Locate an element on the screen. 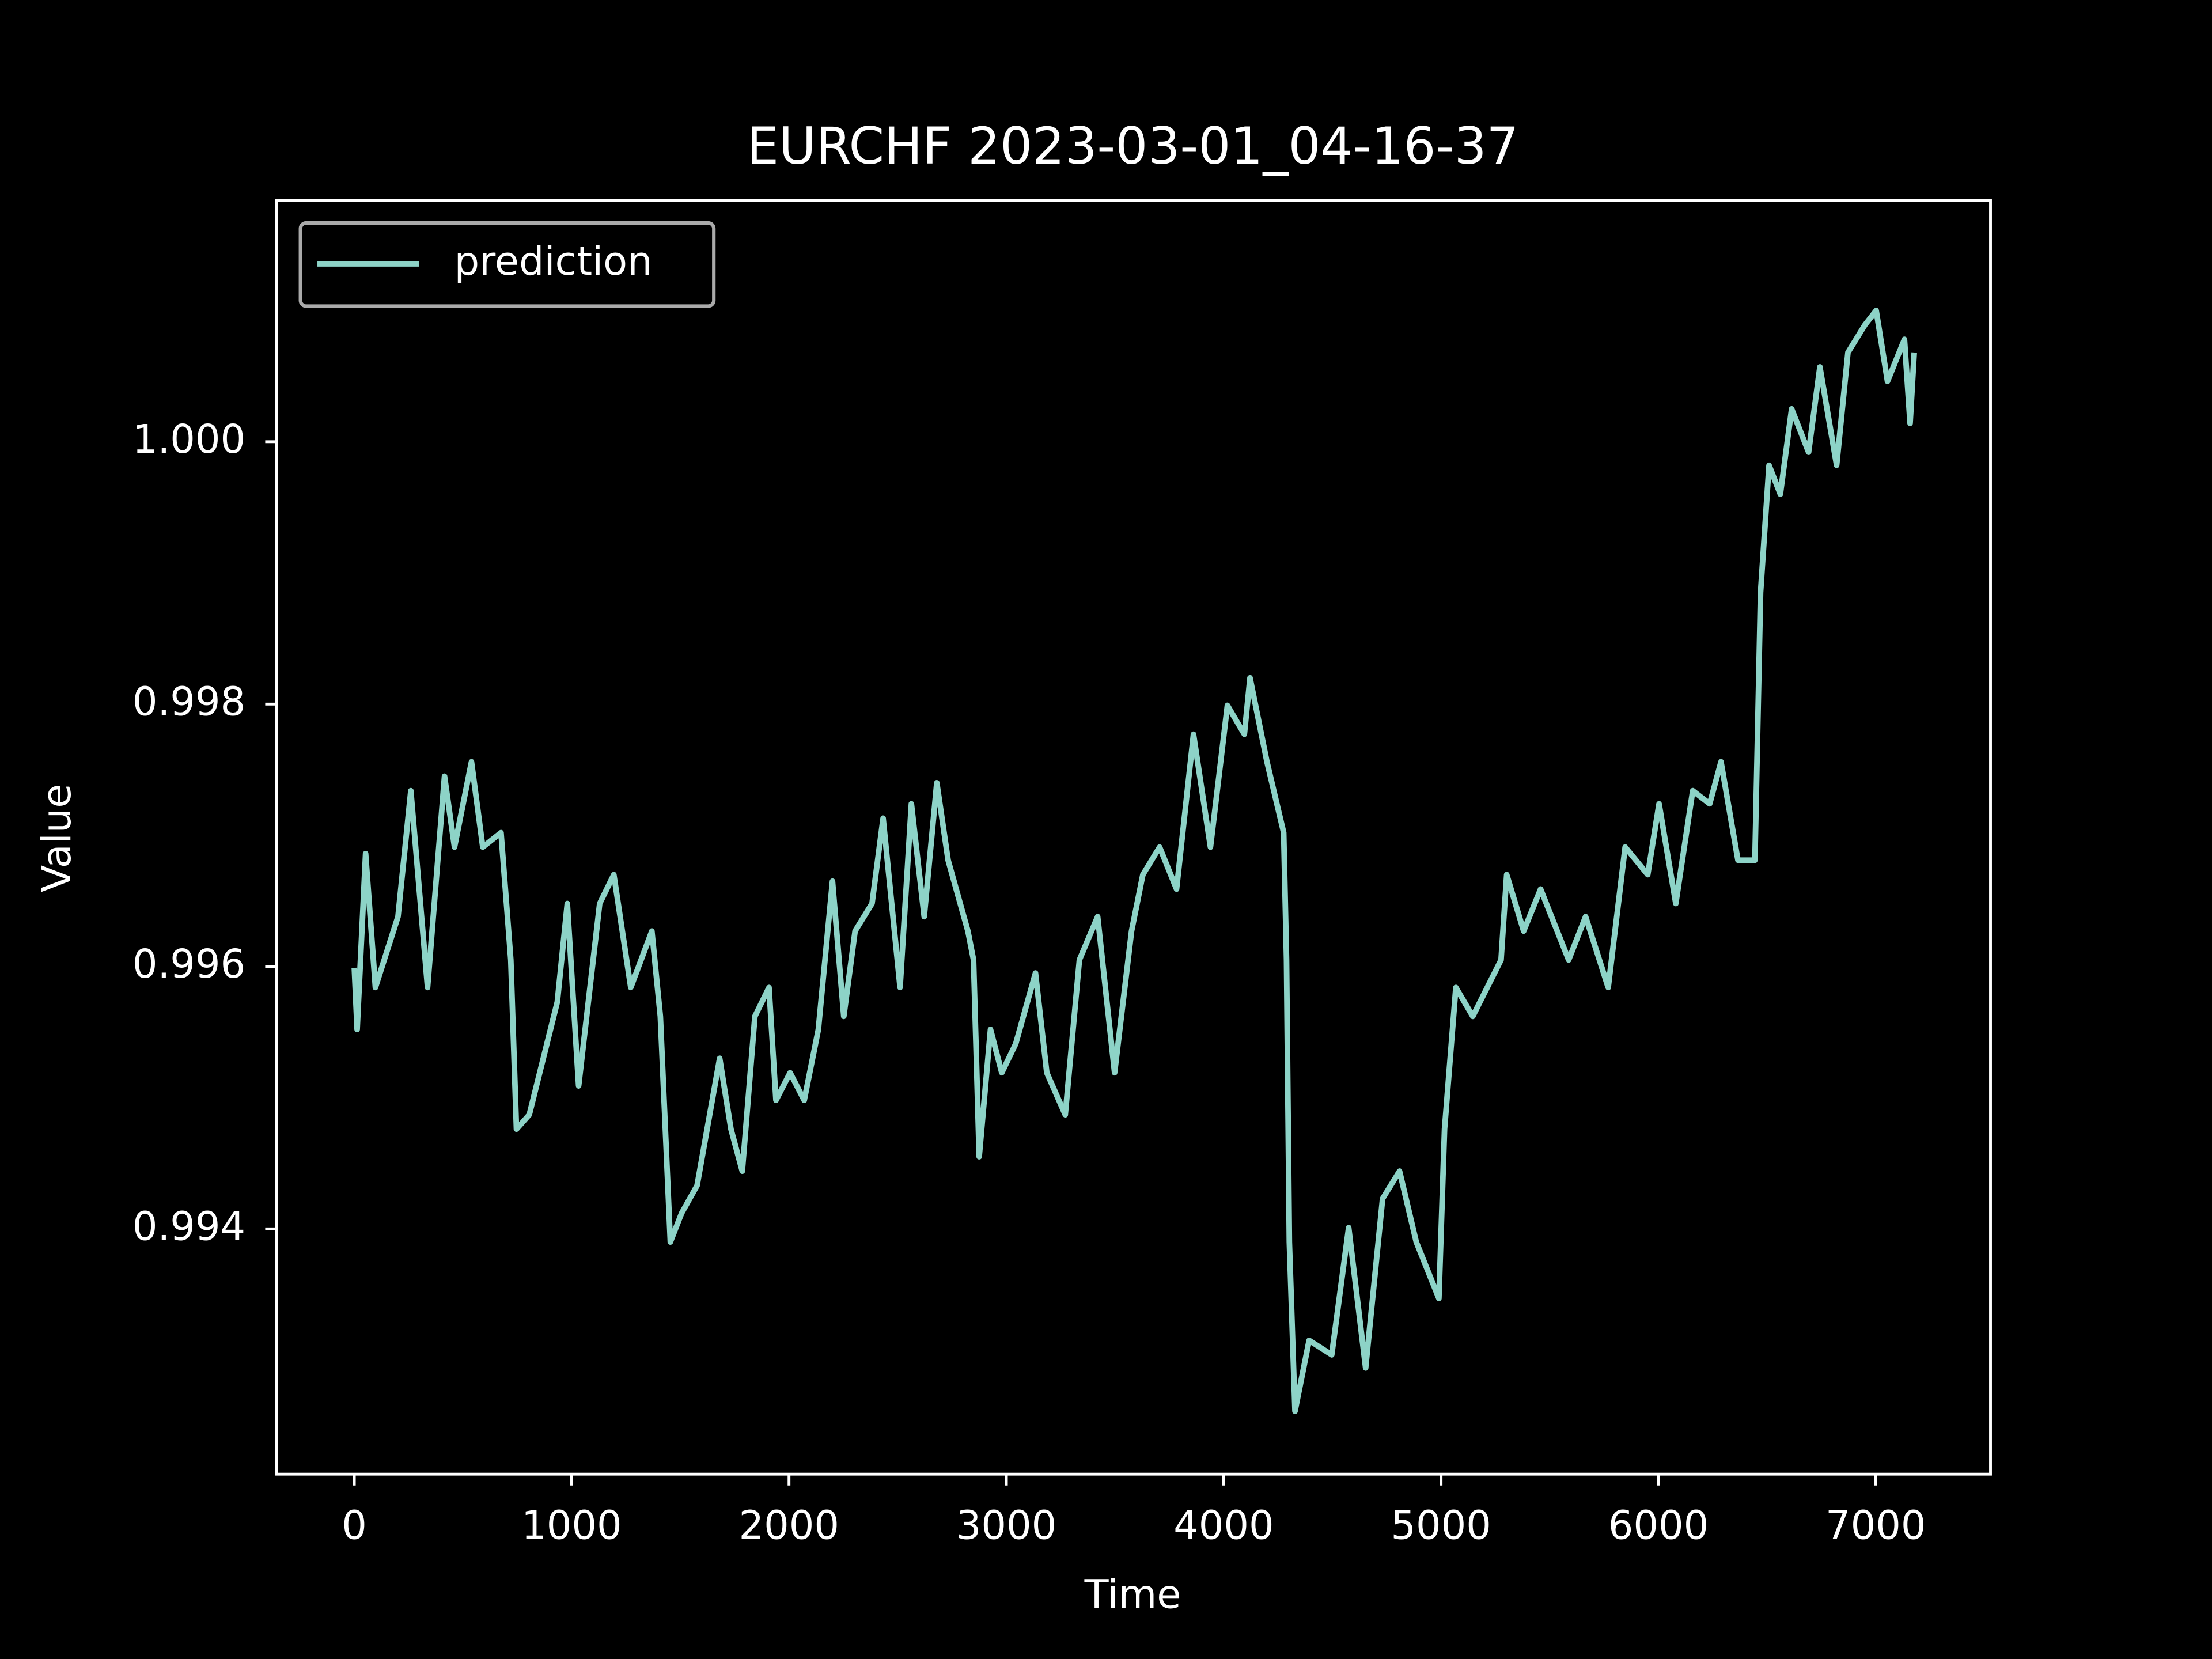 The image size is (2212, 1659). chart-title: EURCHF 2023-03-01_04-16-37 is located at coordinates (1132, 146).